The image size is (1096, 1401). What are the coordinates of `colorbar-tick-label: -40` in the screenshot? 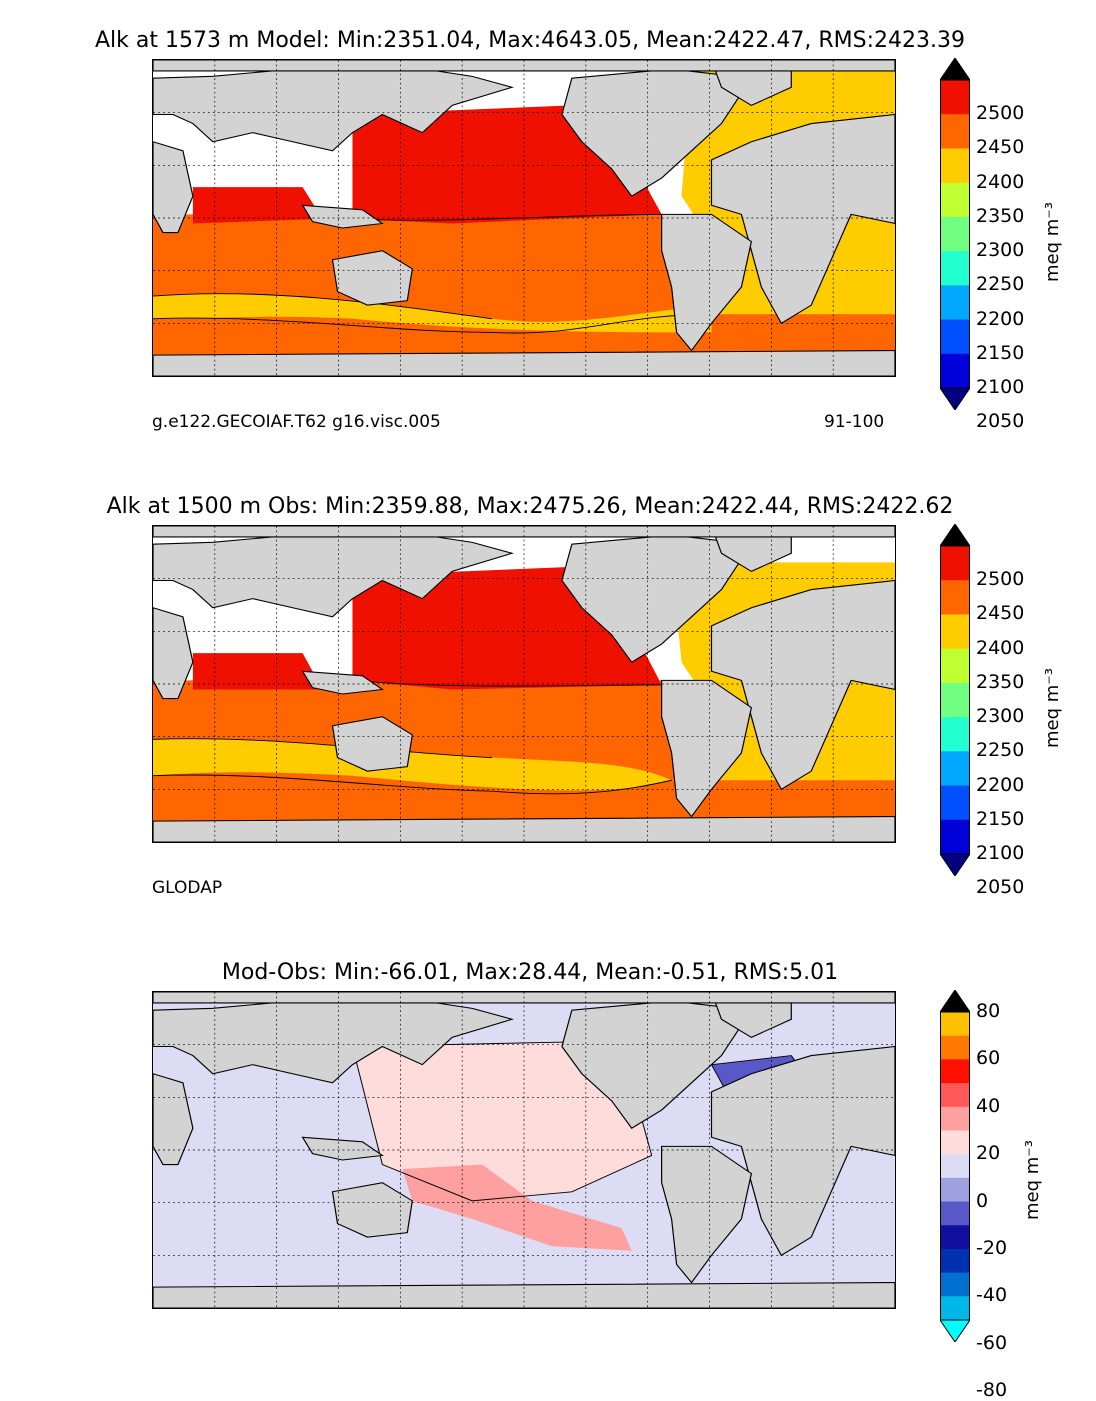 It's located at (992, 1295).